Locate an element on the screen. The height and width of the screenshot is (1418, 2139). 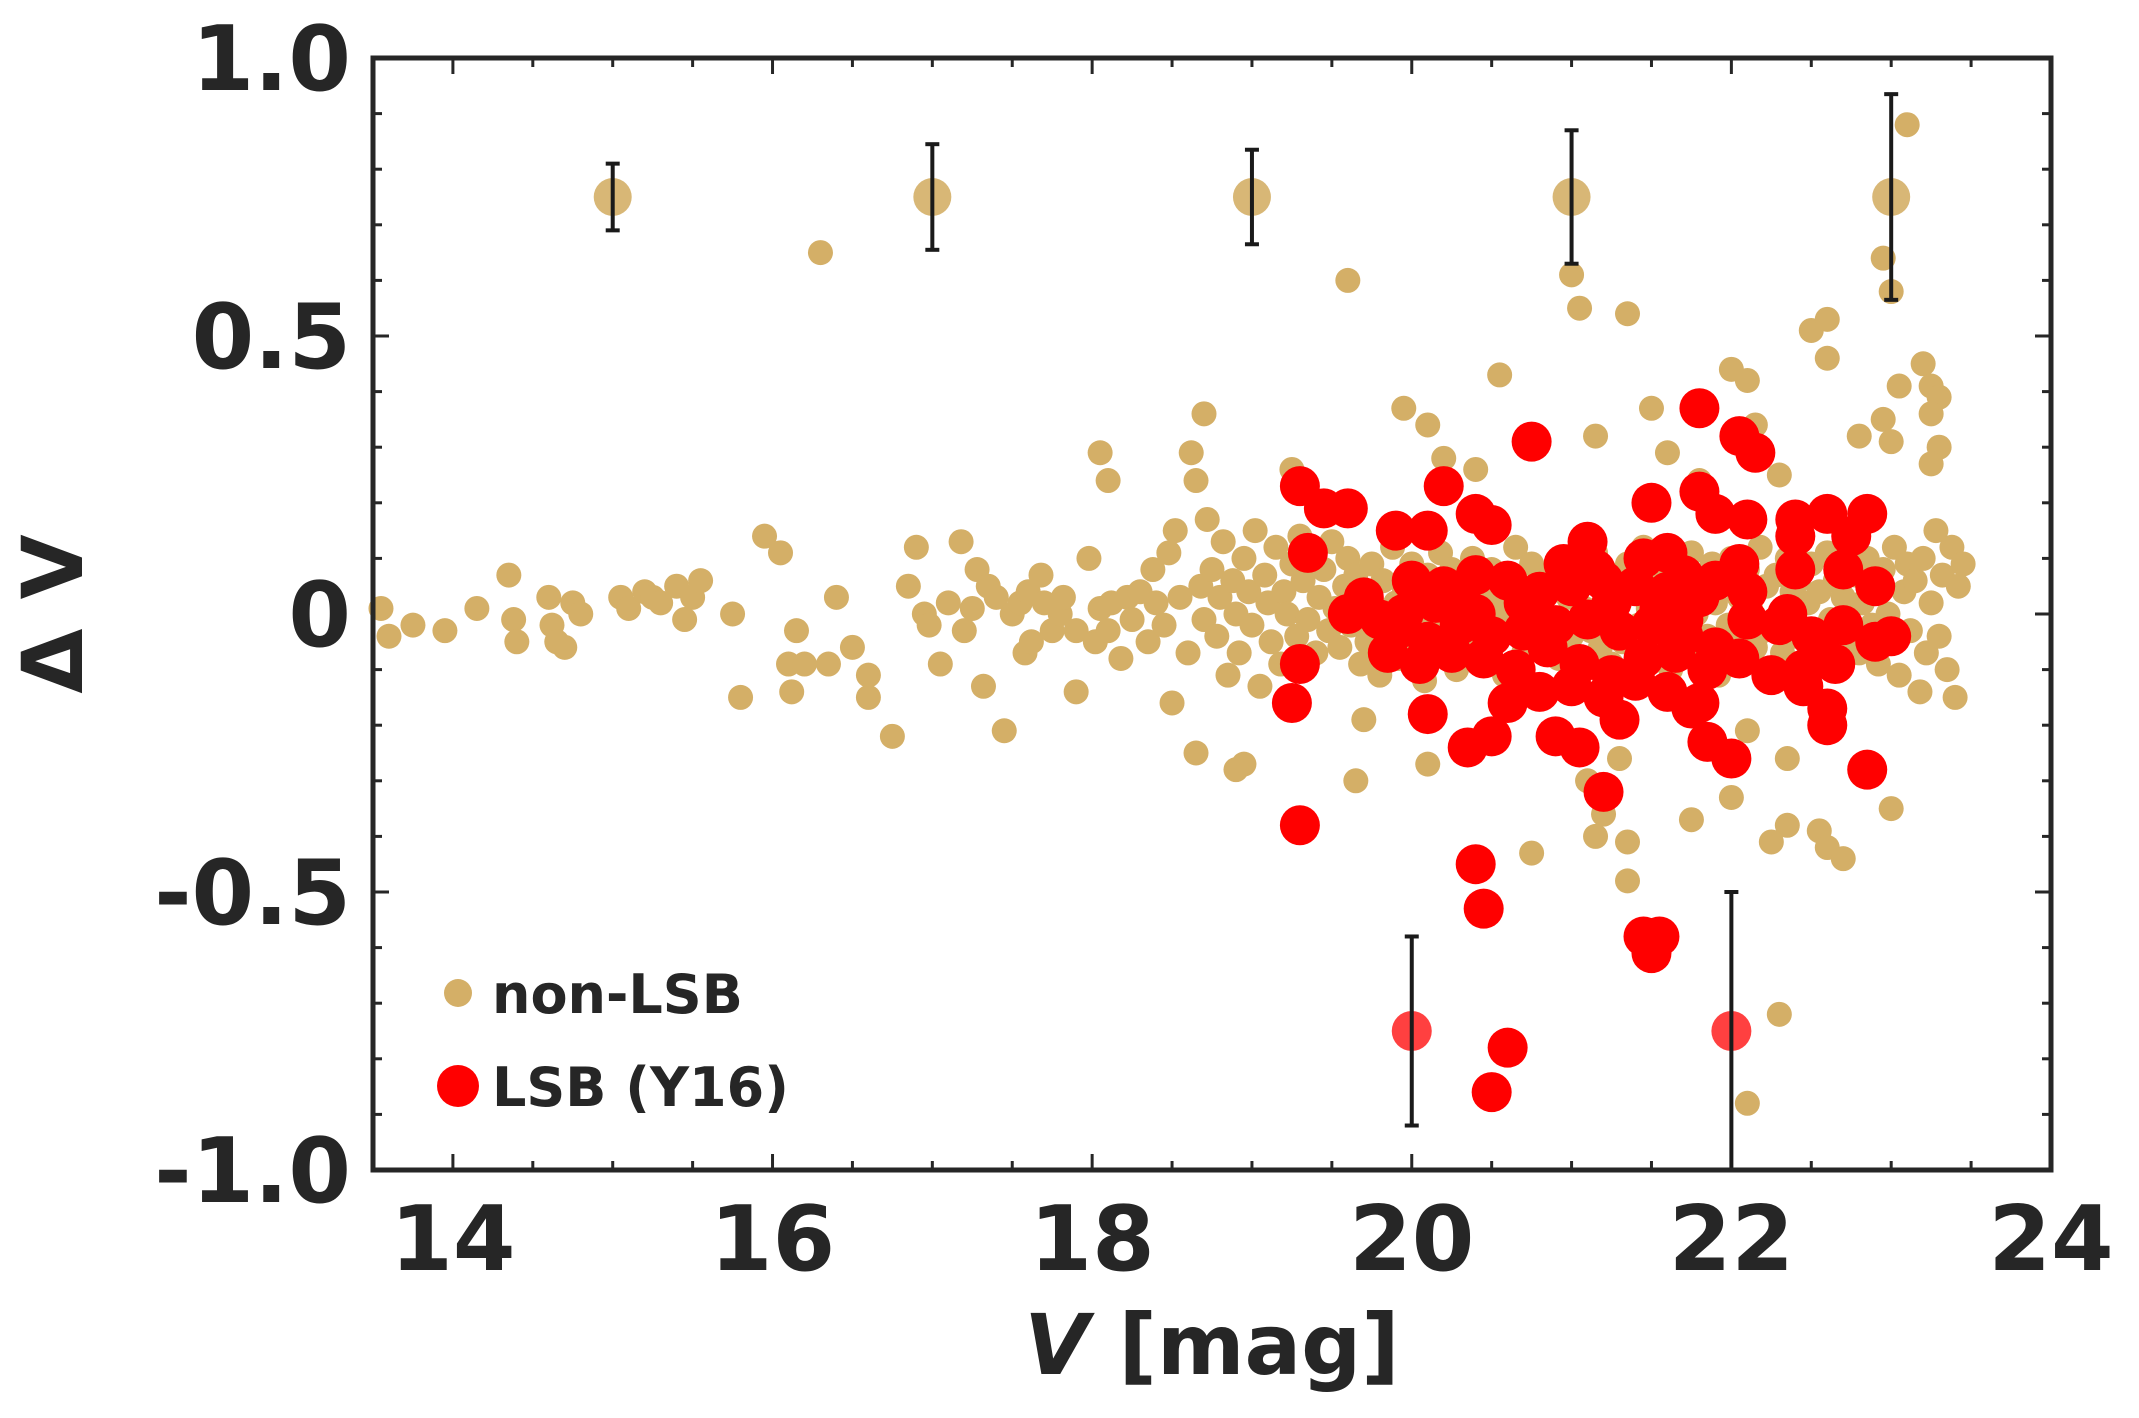
x-tick-label: 22 is located at coordinates (1731, 1239).